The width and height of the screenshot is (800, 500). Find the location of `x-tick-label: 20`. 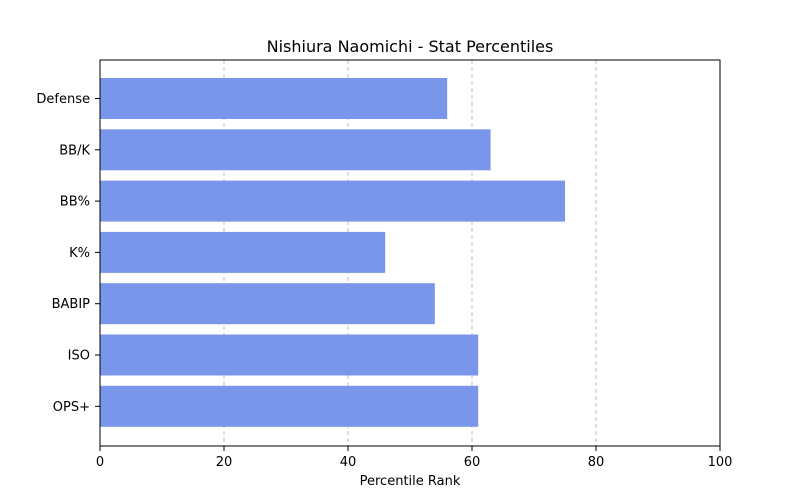

x-tick-label: 20 is located at coordinates (224, 462).